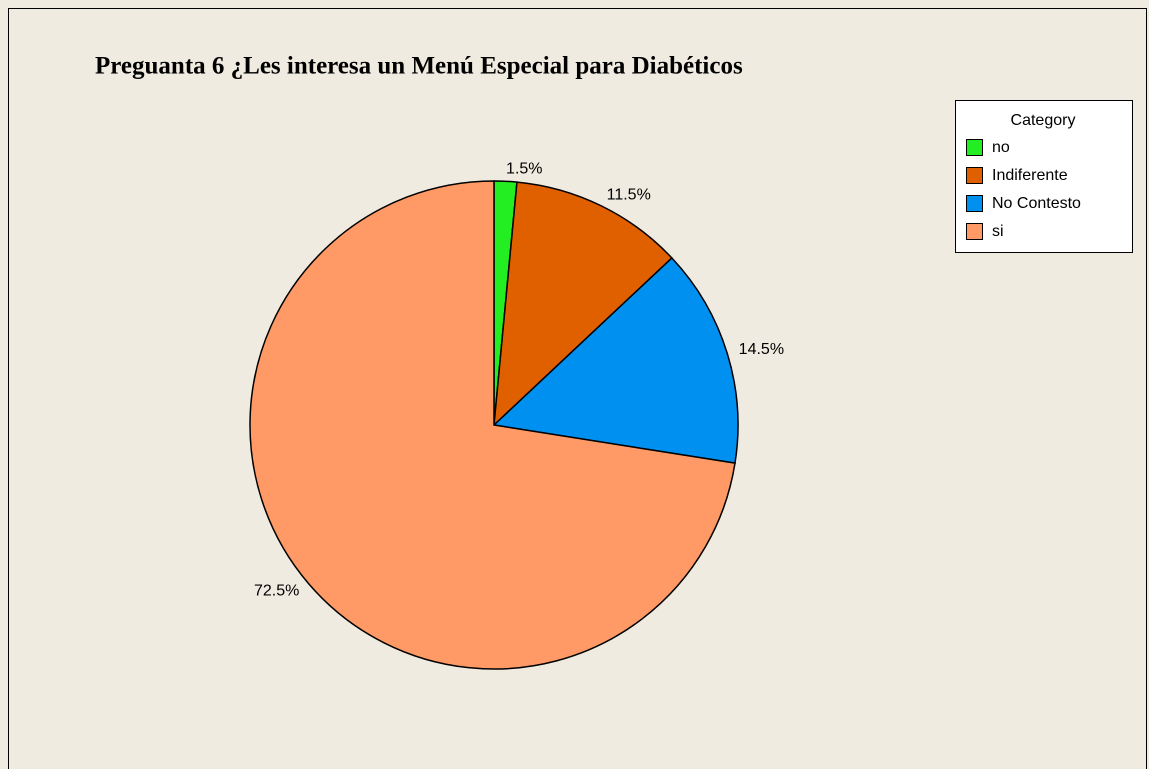 Image resolution: width=1149 pixels, height=769 pixels. I want to click on legend-box, so click(1044, 176).